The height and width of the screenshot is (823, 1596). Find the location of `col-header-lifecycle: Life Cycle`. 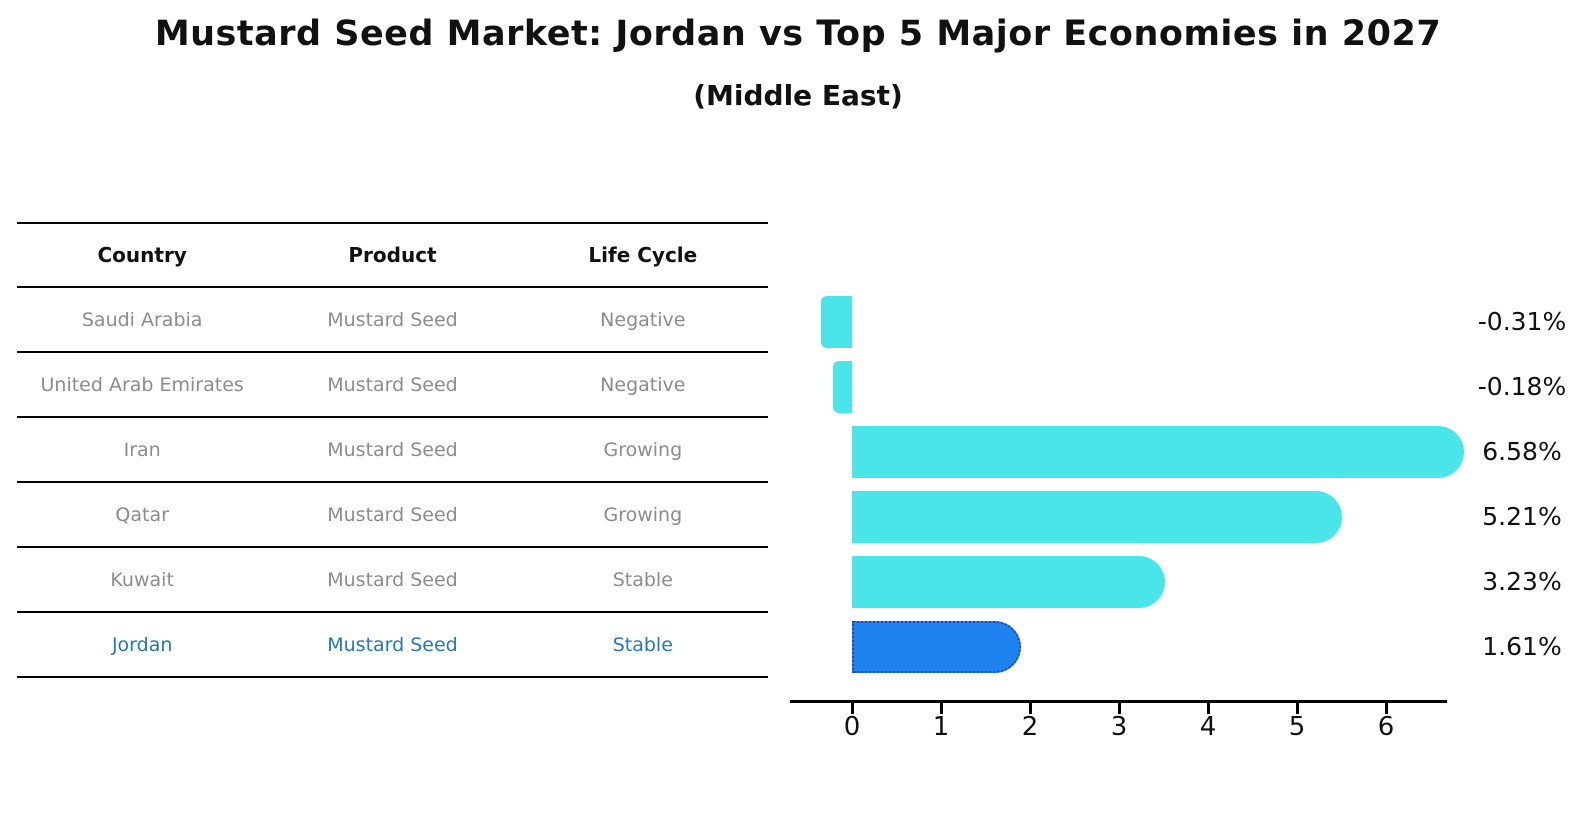

col-header-lifecycle: Life Cycle is located at coordinates (643, 255).